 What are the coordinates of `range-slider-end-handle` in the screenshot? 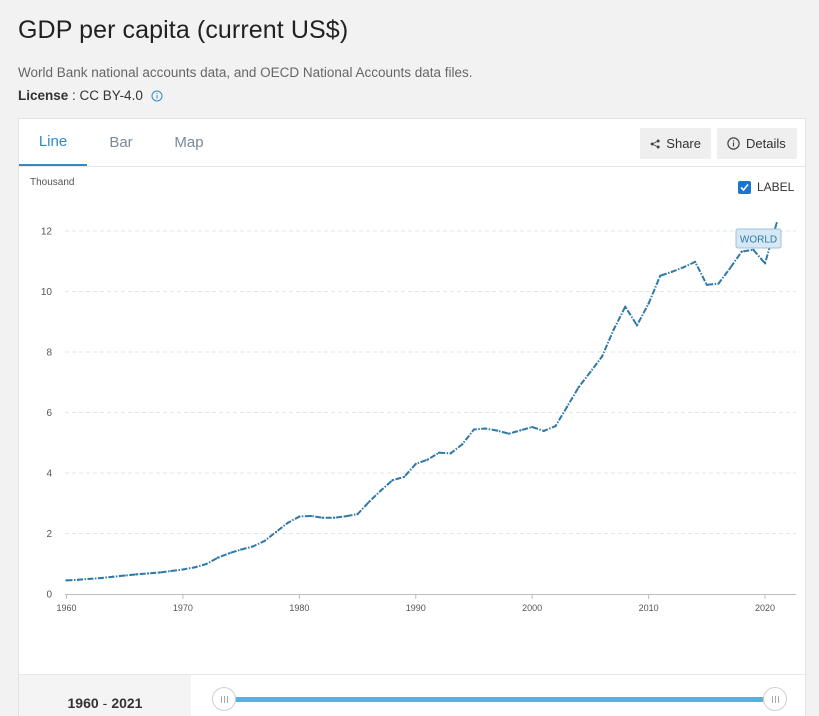 It's located at (775, 699).